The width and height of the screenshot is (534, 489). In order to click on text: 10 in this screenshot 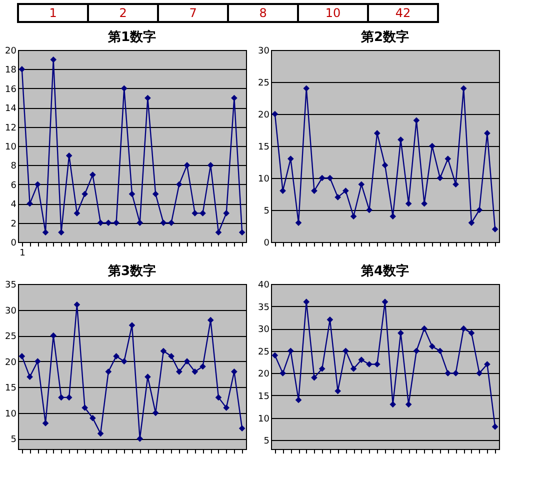, I will do `click(333, 13)`.